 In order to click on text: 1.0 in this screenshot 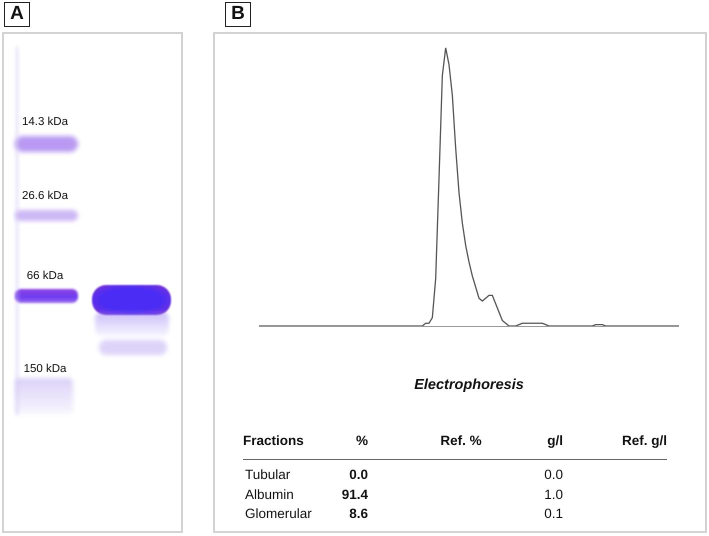, I will do `click(553, 494)`.